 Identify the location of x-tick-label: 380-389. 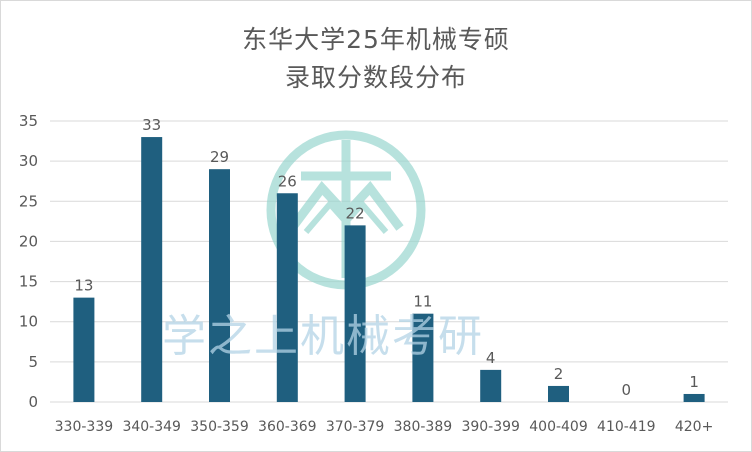
(423, 427).